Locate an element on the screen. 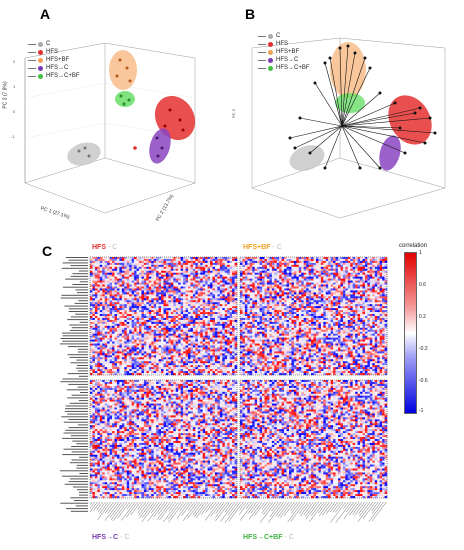 This screenshot has width=464, height=550. colorbar-tick: 0.2 is located at coordinates (422, 317).